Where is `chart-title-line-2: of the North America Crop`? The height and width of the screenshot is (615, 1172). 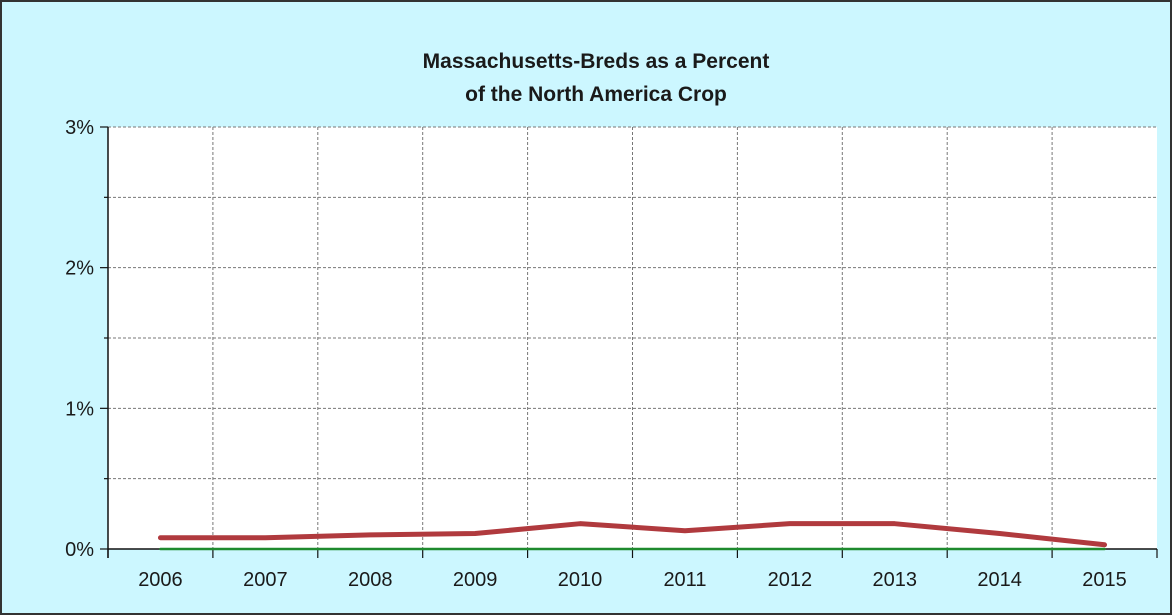
chart-title-line-2: of the North America Crop is located at coordinates (596, 94).